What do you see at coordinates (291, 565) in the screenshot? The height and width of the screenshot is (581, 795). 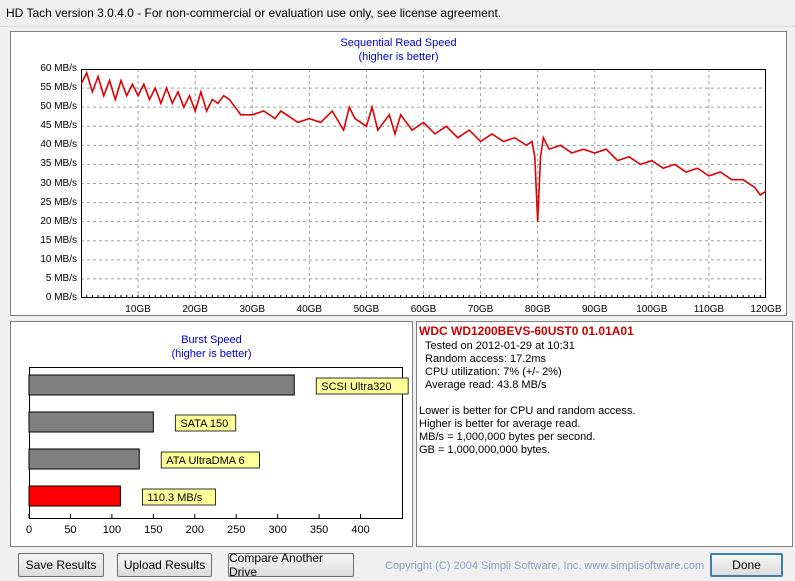 I see `compare-drive-button: Compare Another Drive` at bounding box center [291, 565].